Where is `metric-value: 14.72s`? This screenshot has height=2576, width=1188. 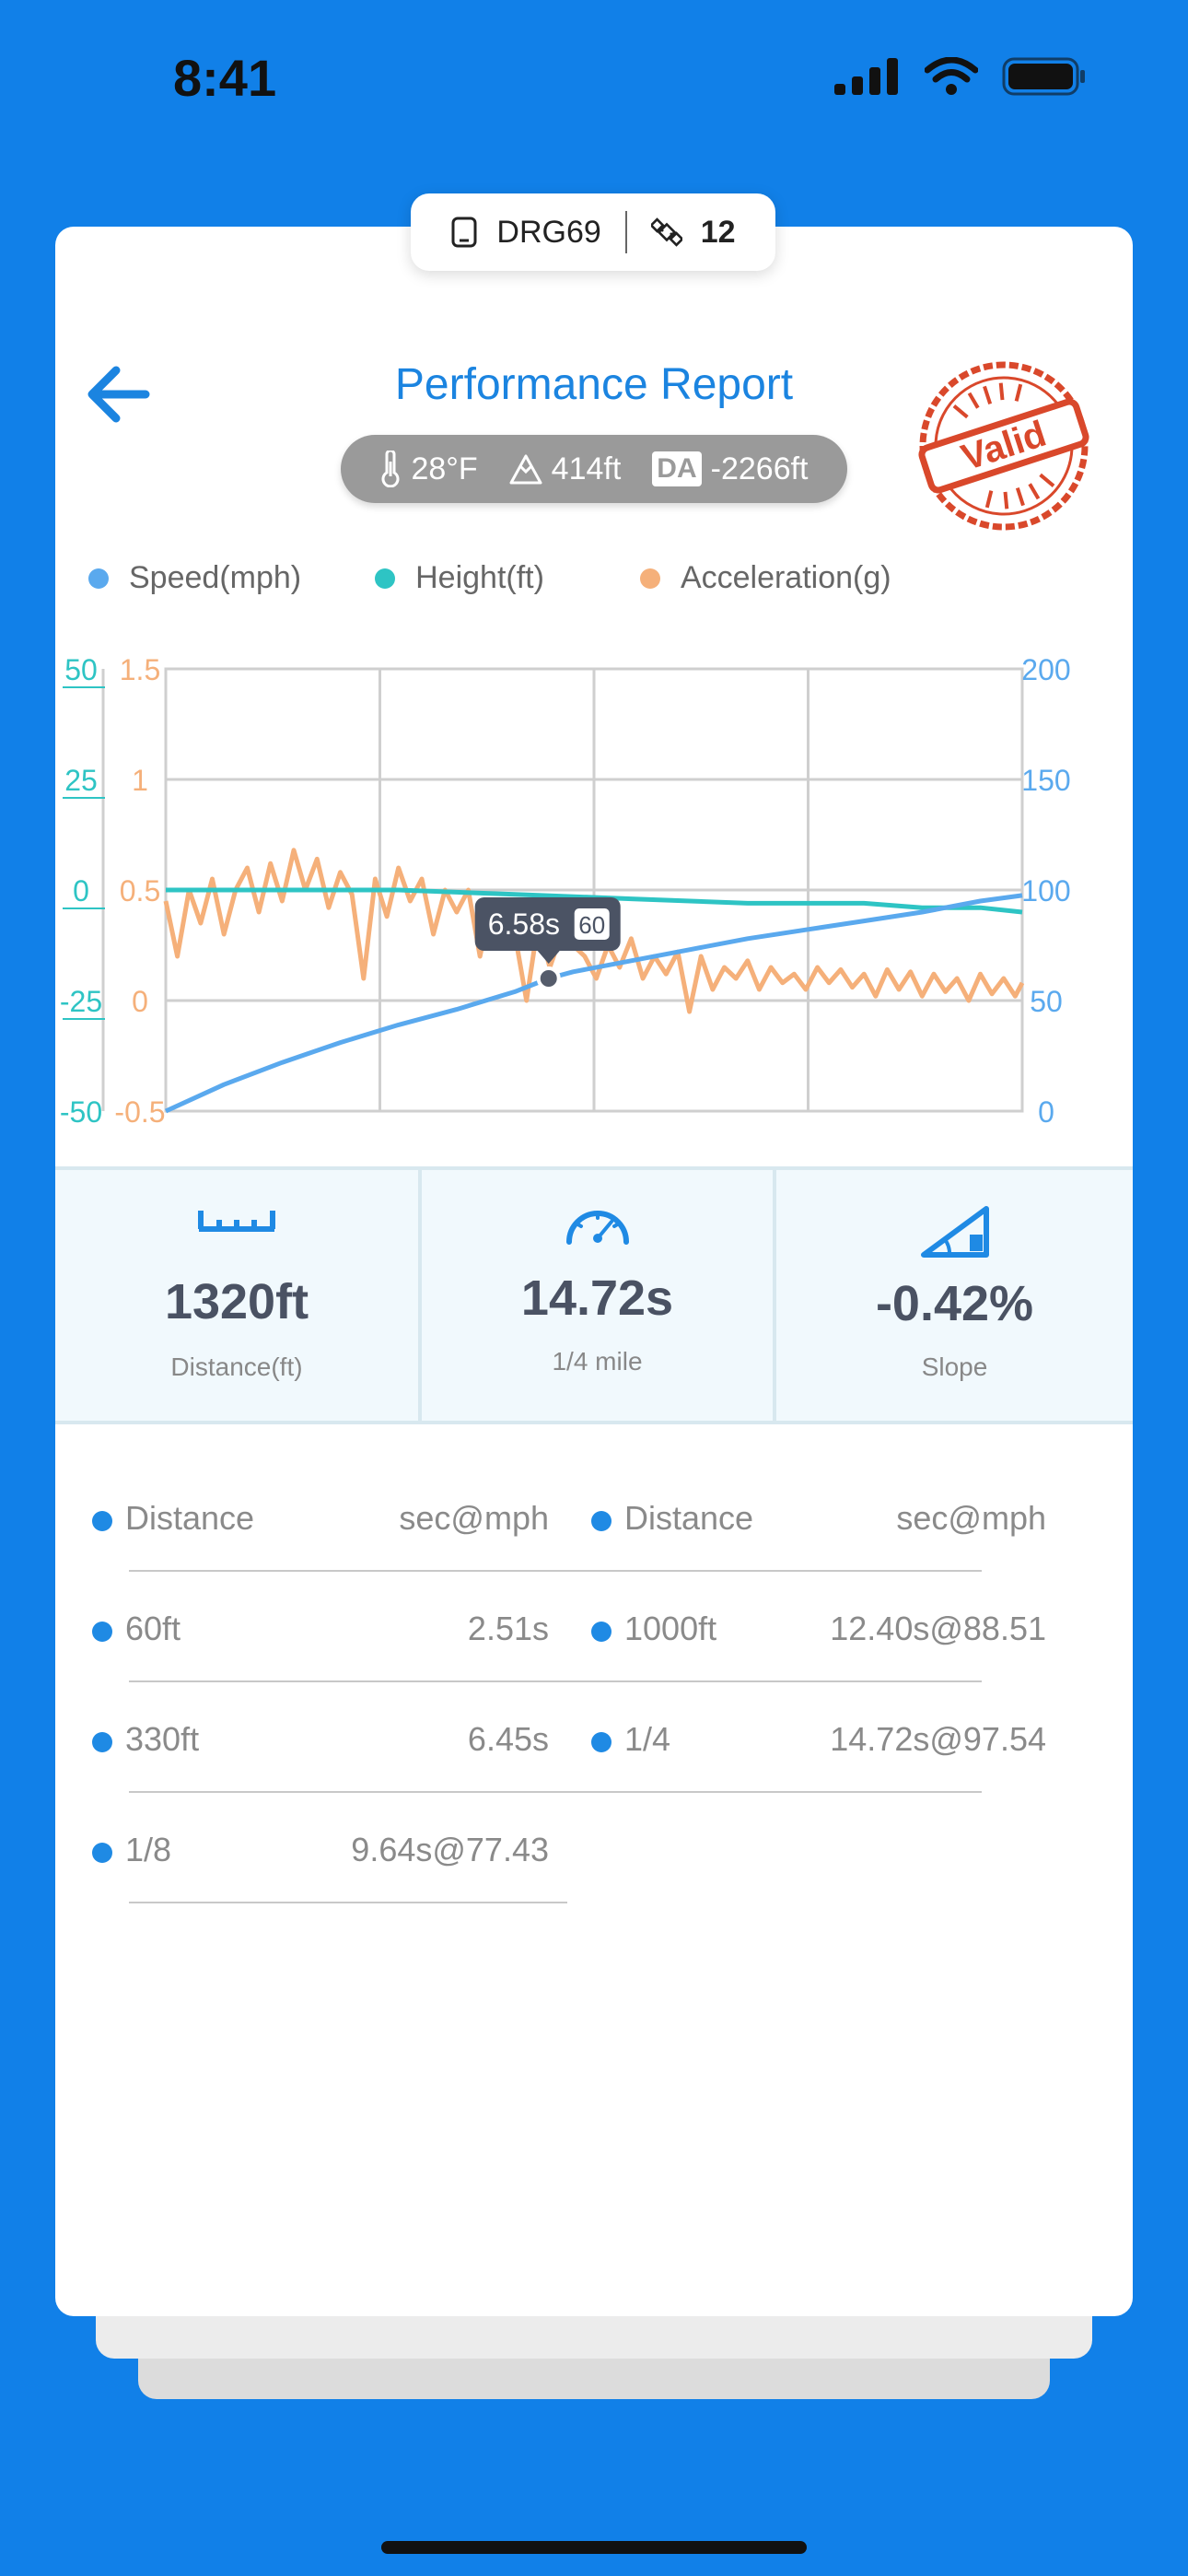
metric-value: 14.72s is located at coordinates (597, 1298).